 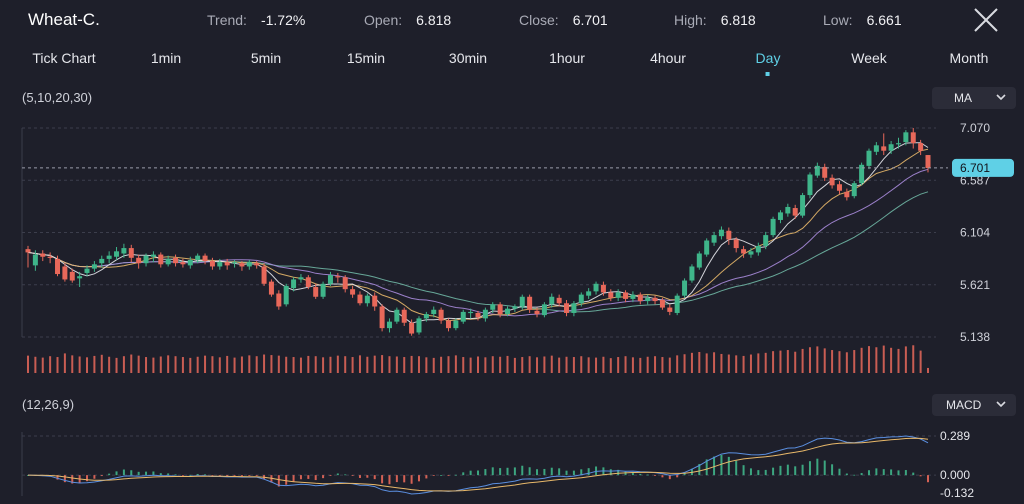 I want to click on tab-day: Day, so click(x=768, y=63).